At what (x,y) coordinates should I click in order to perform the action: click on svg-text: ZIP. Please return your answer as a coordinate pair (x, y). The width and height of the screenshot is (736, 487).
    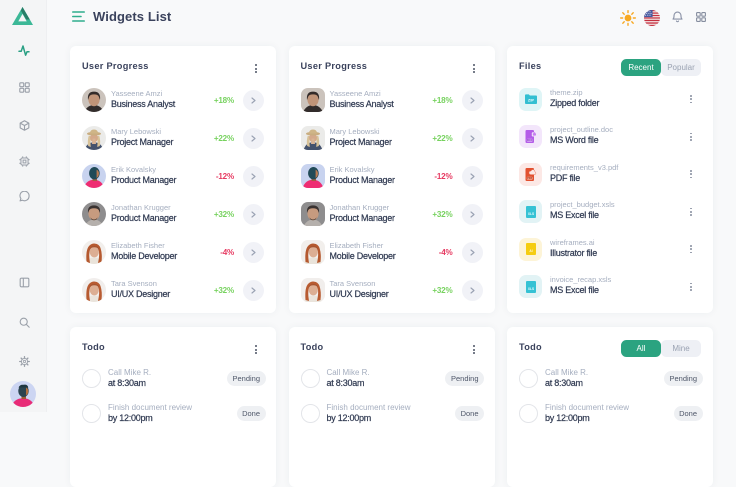
    Looking at the image, I should click on (530, 100).